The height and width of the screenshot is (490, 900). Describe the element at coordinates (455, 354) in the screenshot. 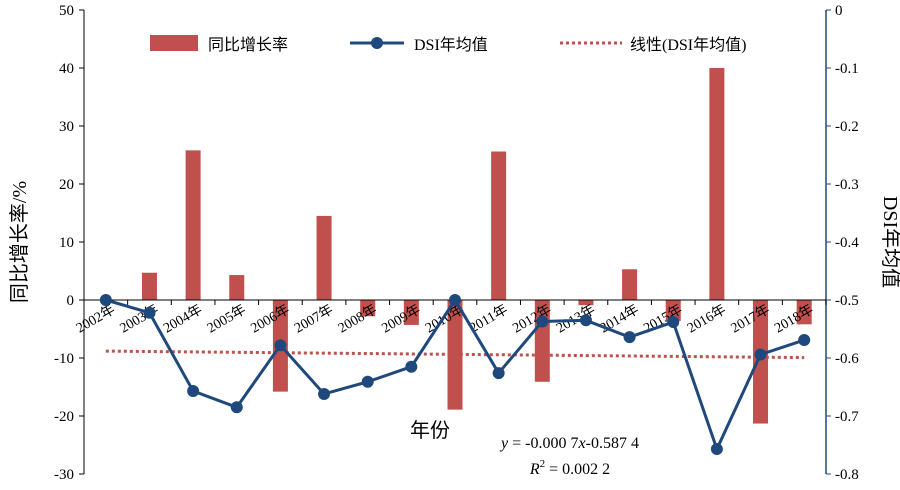

I see `trend-line` at that location.